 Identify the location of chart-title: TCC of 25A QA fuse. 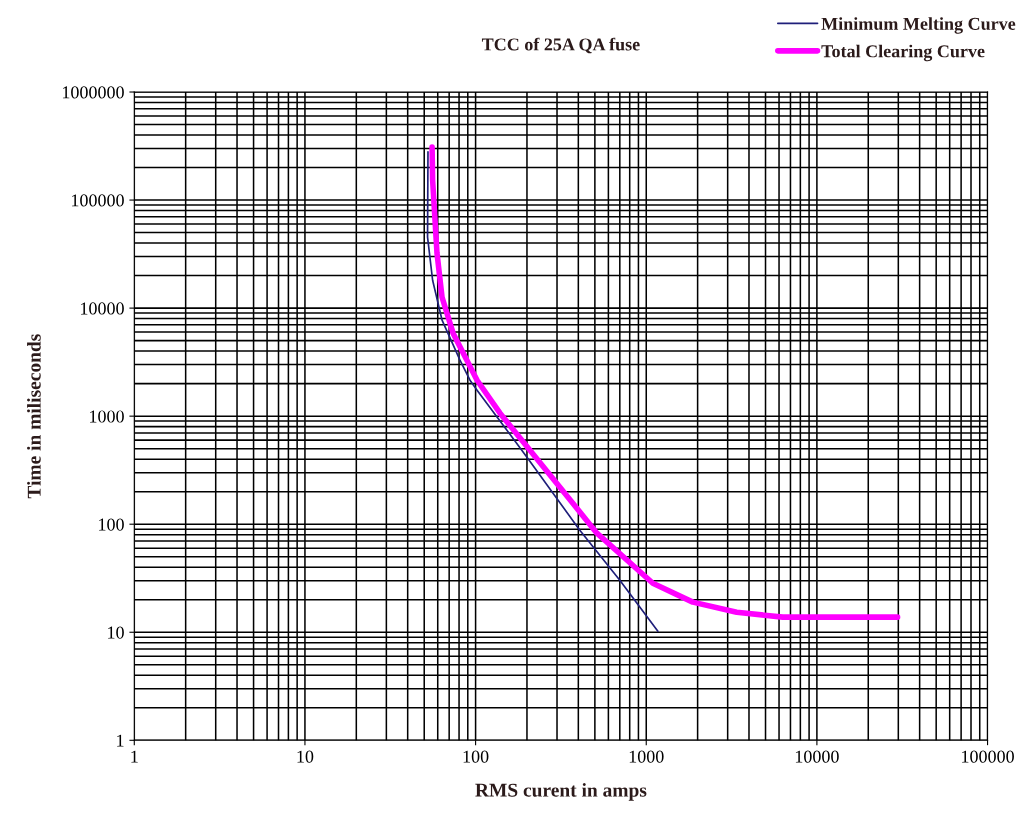
(560, 45).